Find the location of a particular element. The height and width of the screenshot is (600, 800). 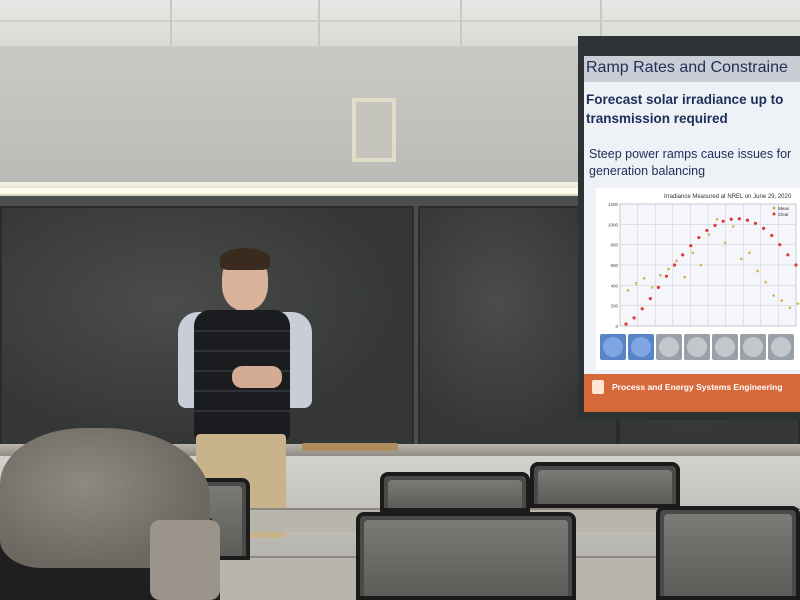

chair-back-right is located at coordinates (605, 485).